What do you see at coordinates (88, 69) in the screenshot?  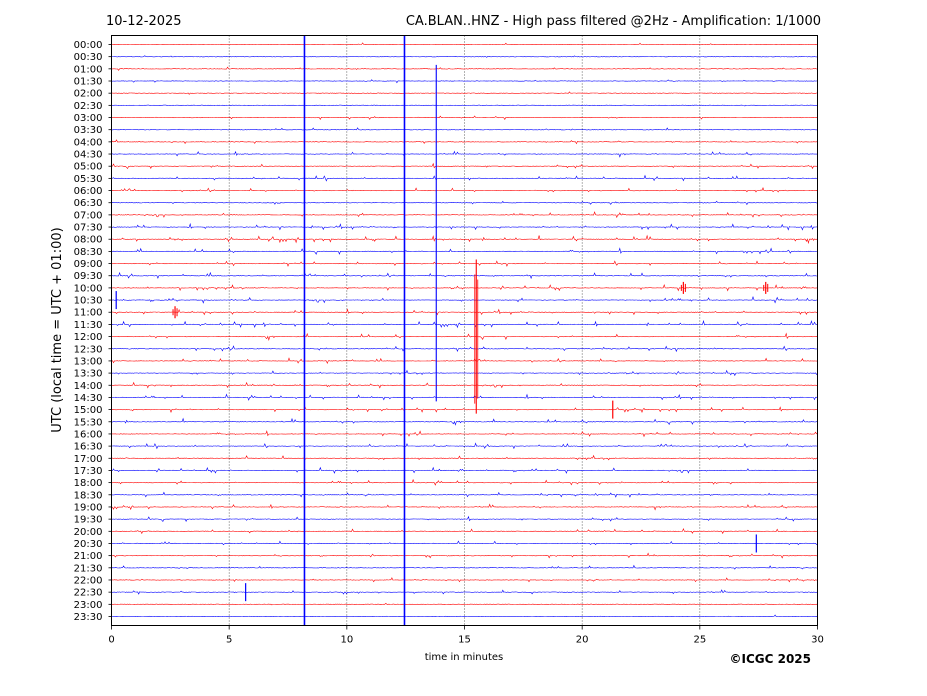 I see `y-tick-label: 01:00` at bounding box center [88, 69].